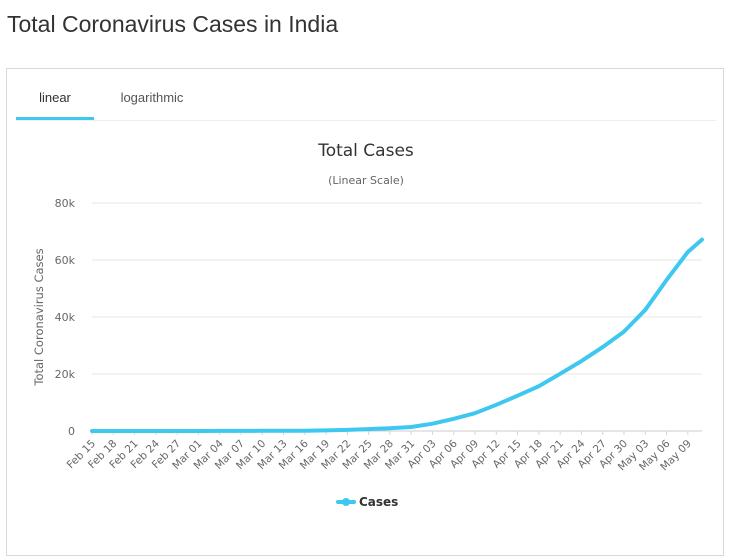 This screenshot has height=560, width=729. I want to click on y-tick-label: 0, so click(71, 431).